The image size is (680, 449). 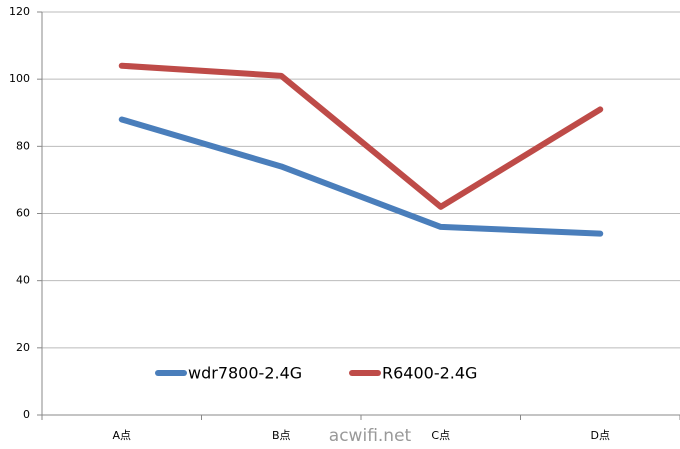 What do you see at coordinates (23, 347) in the screenshot?
I see `y-tick-label: 20` at bounding box center [23, 347].